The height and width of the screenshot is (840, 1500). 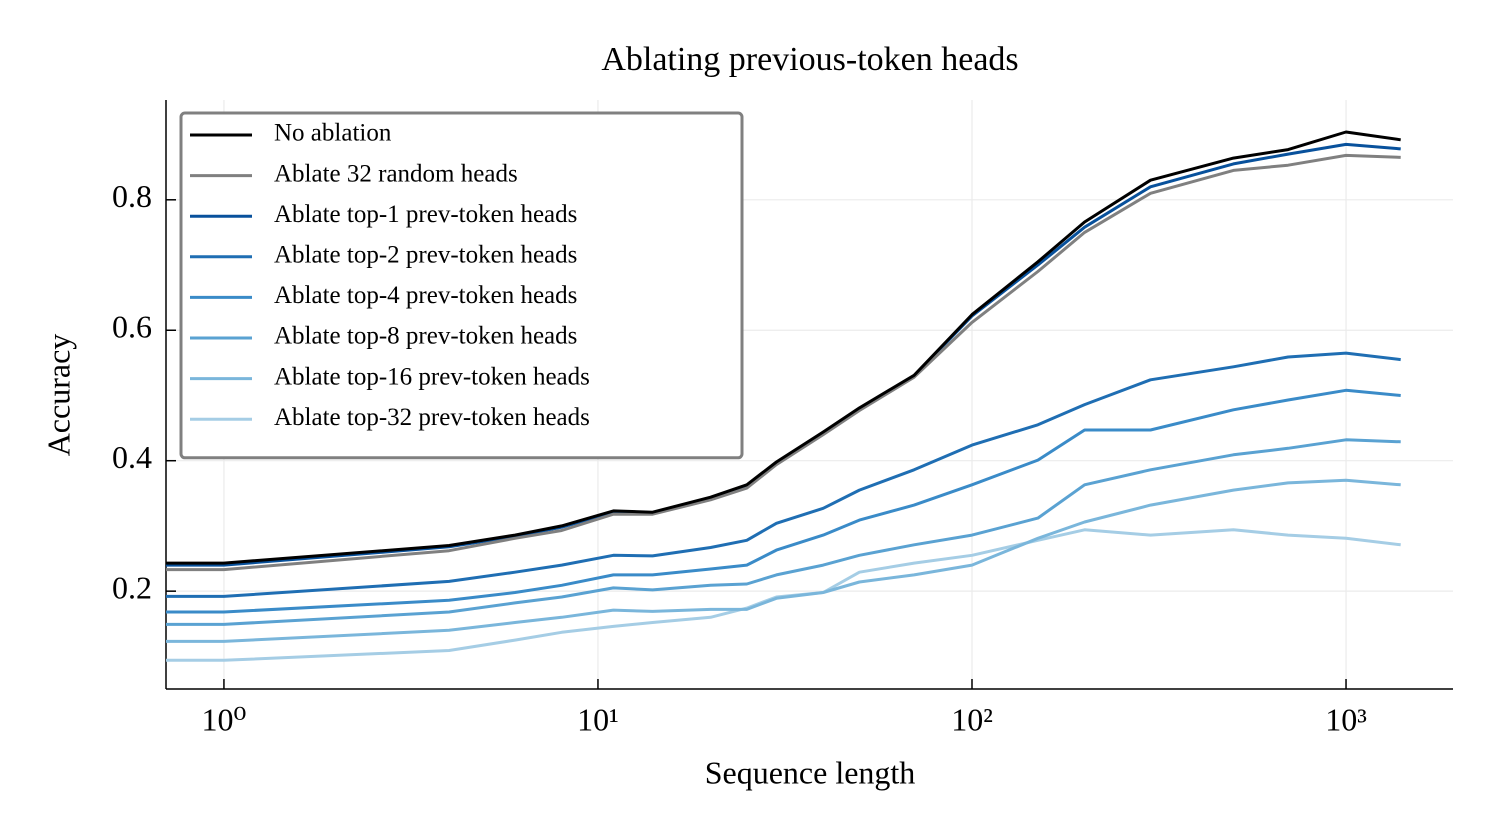 I want to click on legend-label: Ablate top-32 prev-token heads, so click(x=432, y=417).